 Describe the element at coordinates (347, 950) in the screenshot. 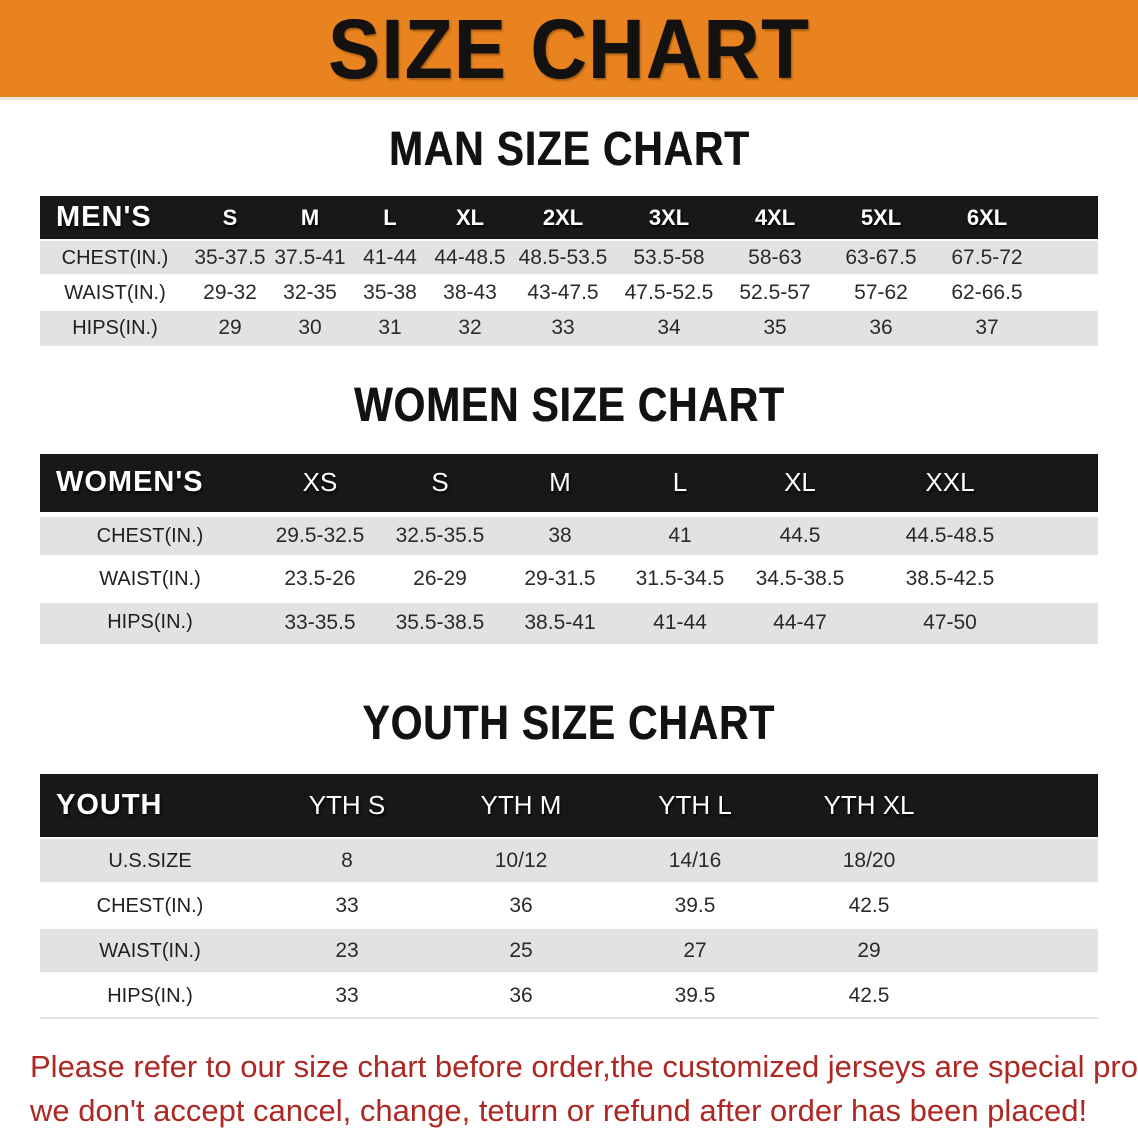

I see `youth-size-value: 23` at that location.